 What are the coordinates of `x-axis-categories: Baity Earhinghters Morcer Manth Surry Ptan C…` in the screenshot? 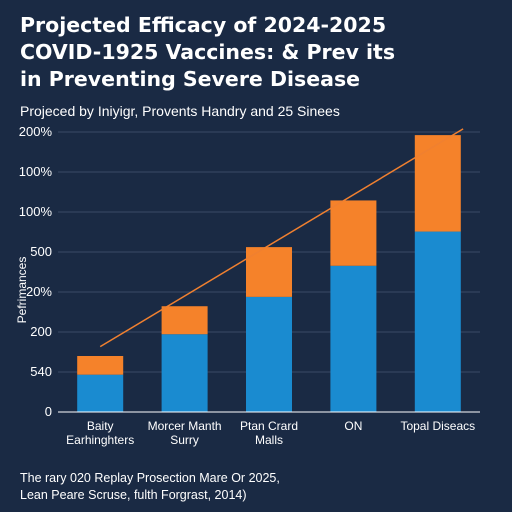 It's located at (270, 433).